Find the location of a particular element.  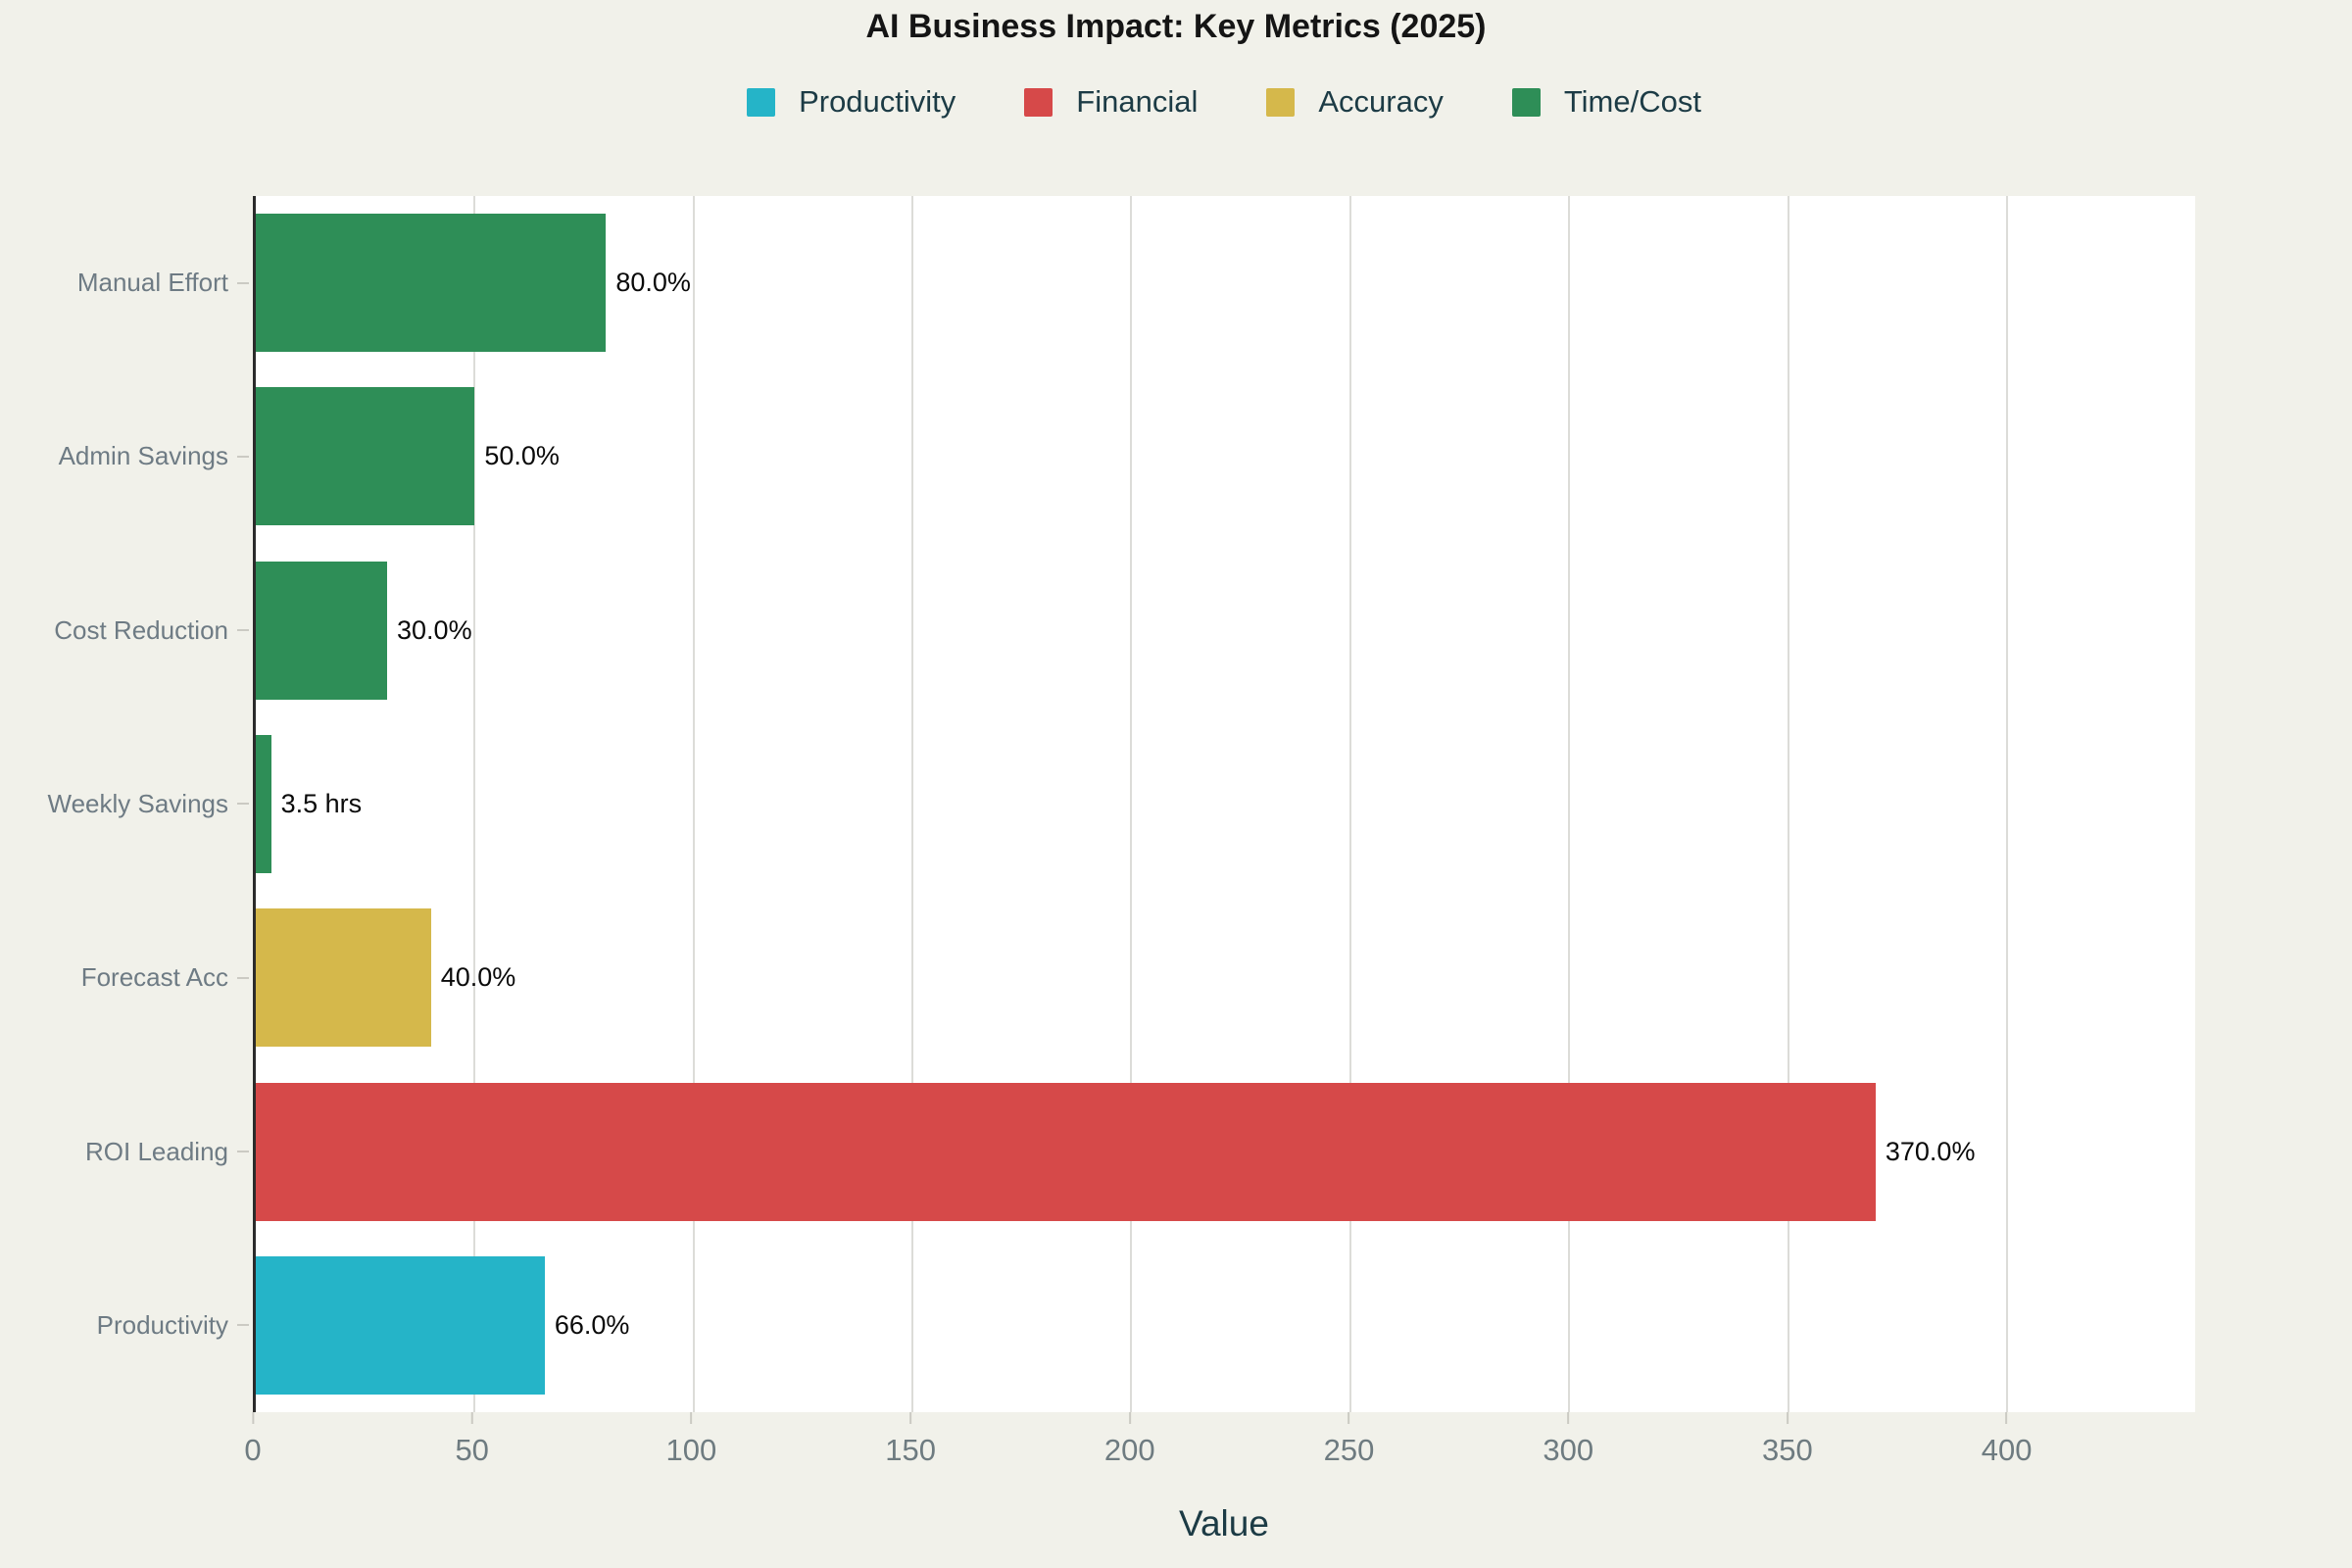

bar-row: 50.0% is located at coordinates (1225, 456).